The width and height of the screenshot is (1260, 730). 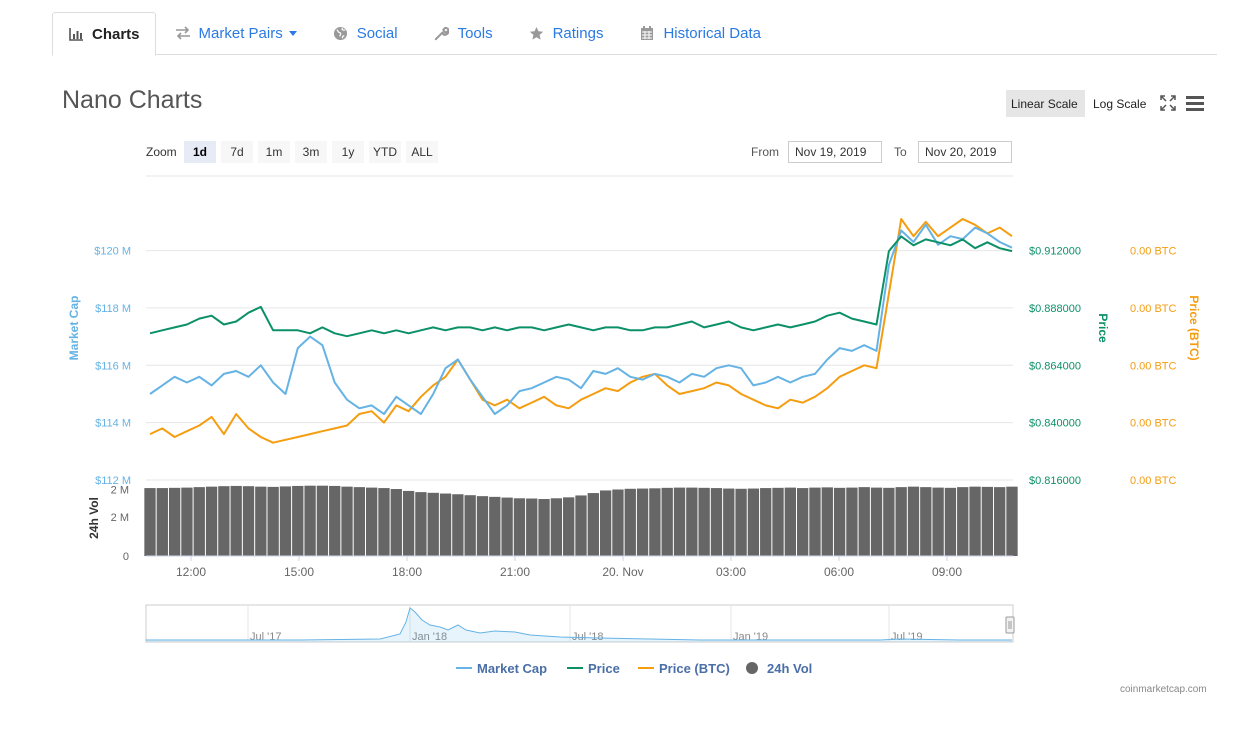 What do you see at coordinates (76, 34) in the screenshot?
I see `bar-chart-icon` at bounding box center [76, 34].